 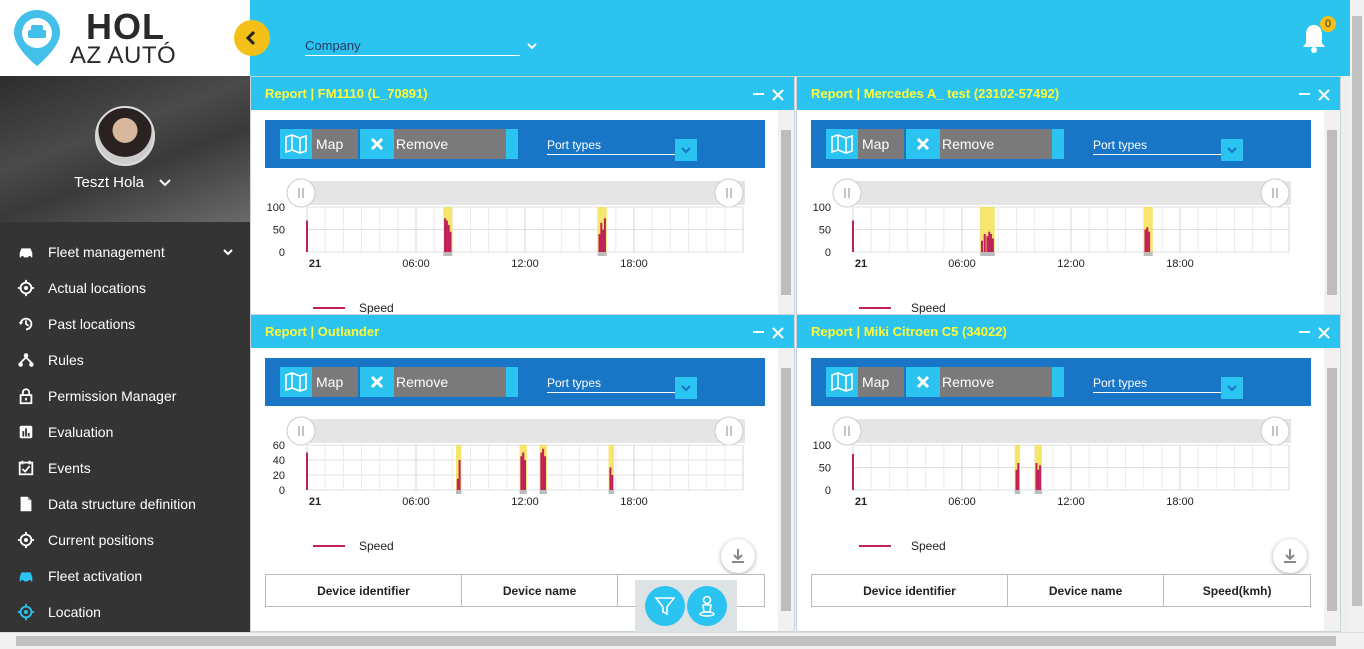 I want to click on lock-icon, so click(x=26, y=396).